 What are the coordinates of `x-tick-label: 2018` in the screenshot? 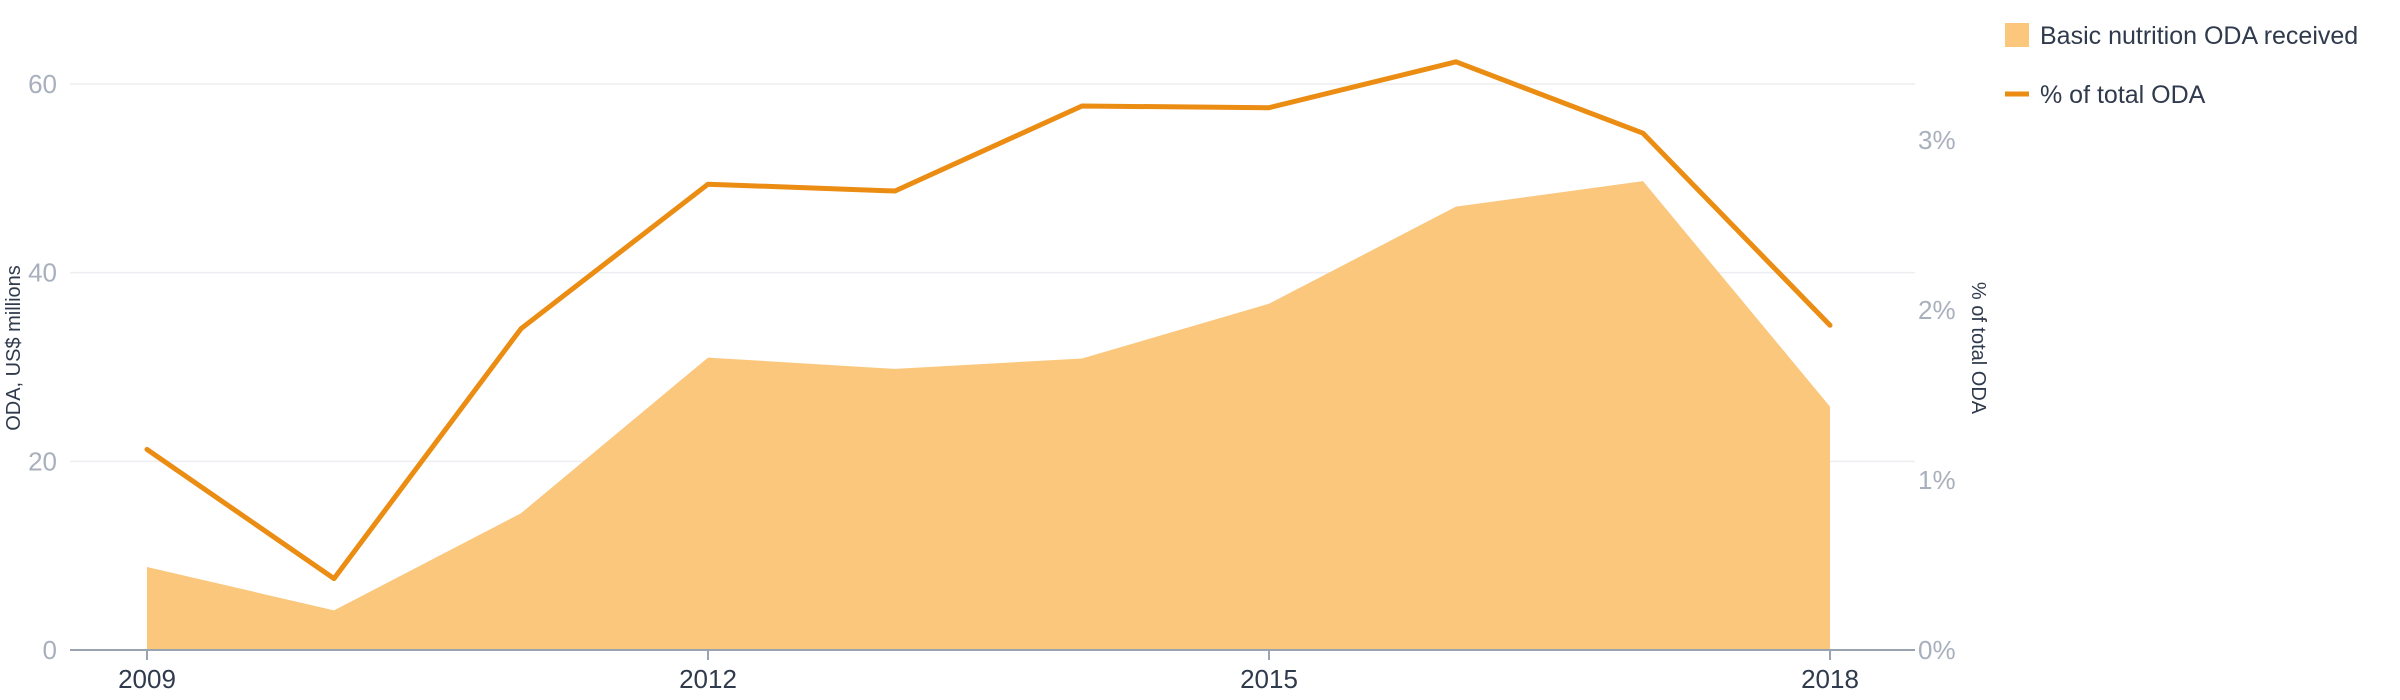 It's located at (1830, 679).